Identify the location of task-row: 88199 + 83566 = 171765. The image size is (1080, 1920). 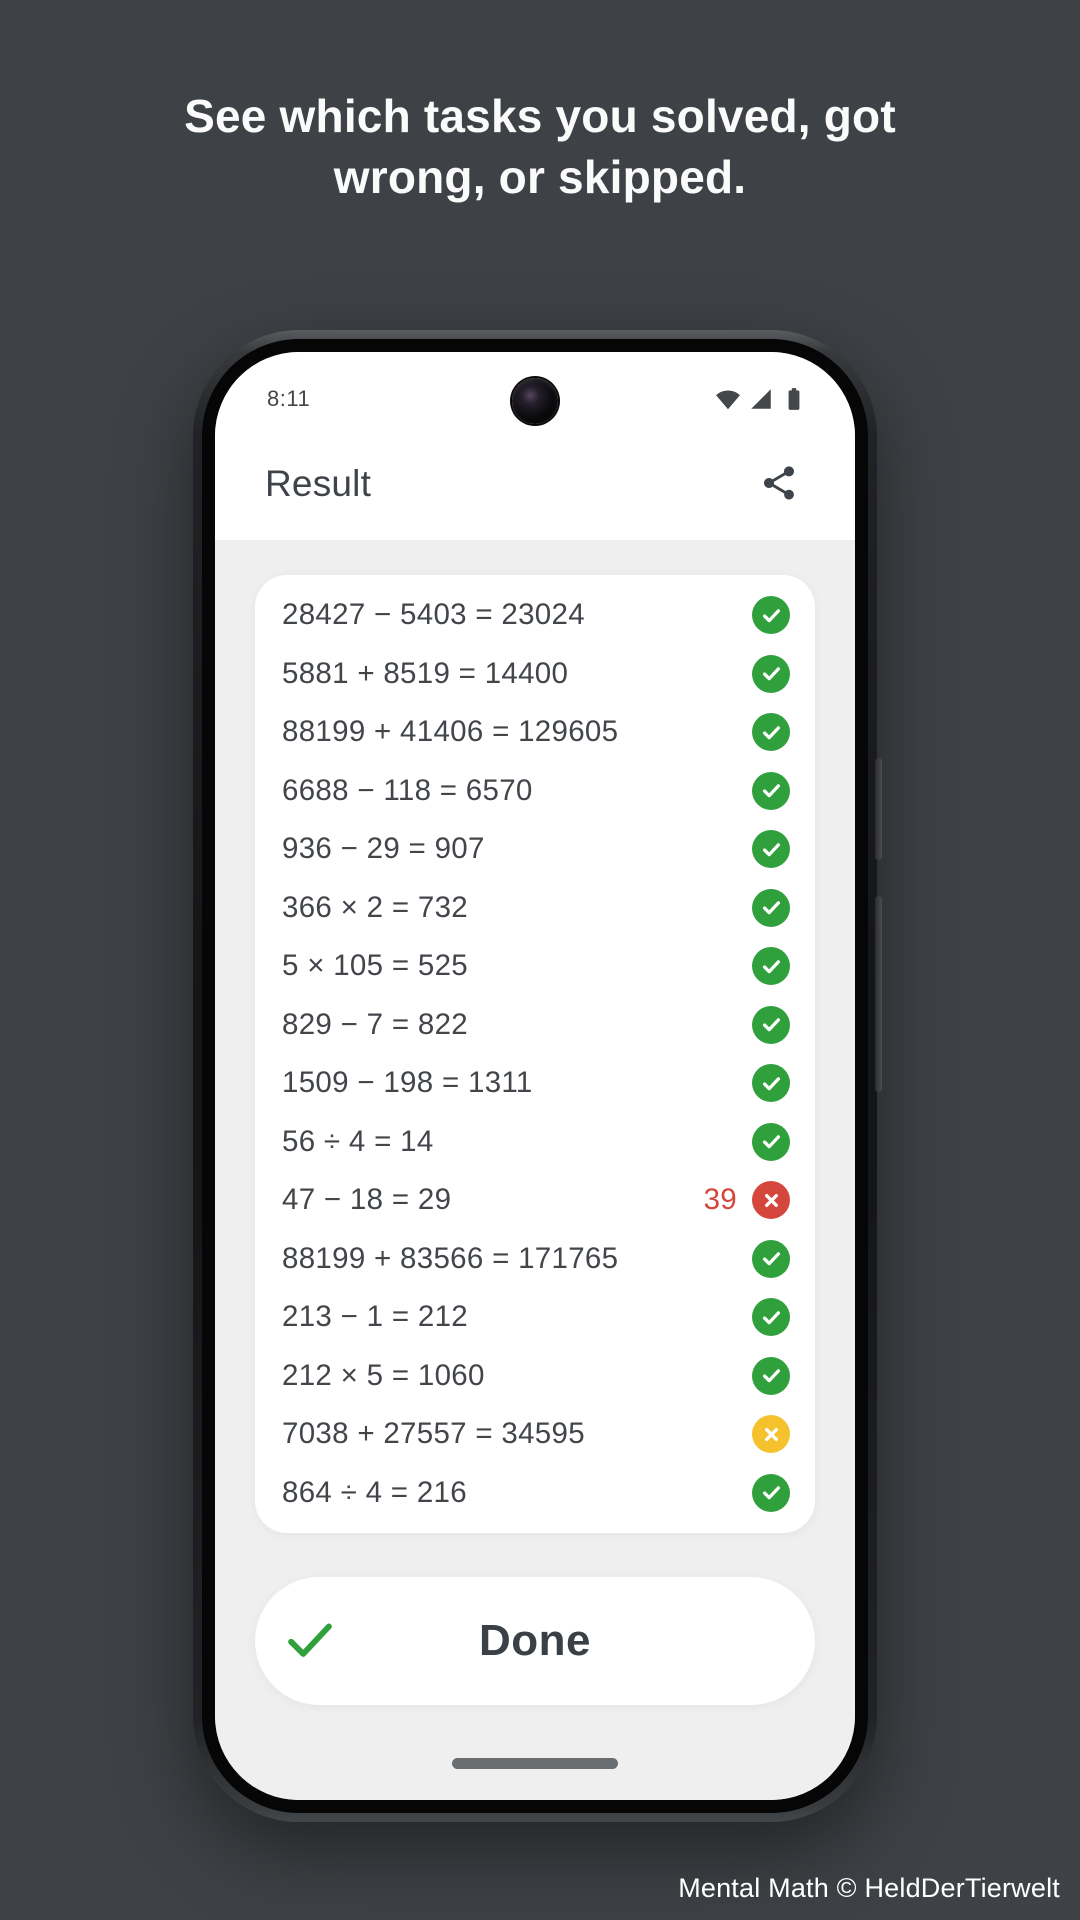
(535, 1259).